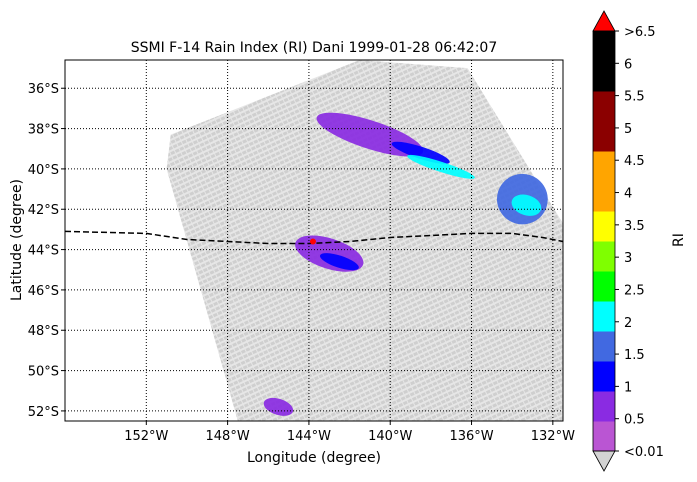 Image resolution: width=697 pixels, height=482 pixels. I want to click on colorbar-tick-label: 1.5, so click(634, 355).